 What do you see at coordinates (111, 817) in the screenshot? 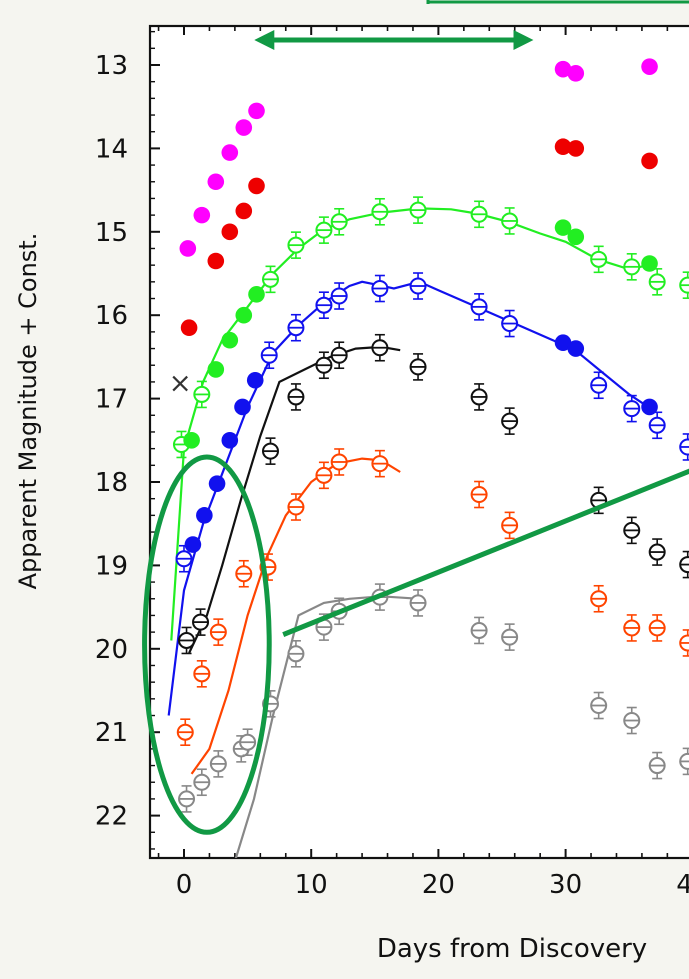
I see `y-tick-label: 22` at bounding box center [111, 817].